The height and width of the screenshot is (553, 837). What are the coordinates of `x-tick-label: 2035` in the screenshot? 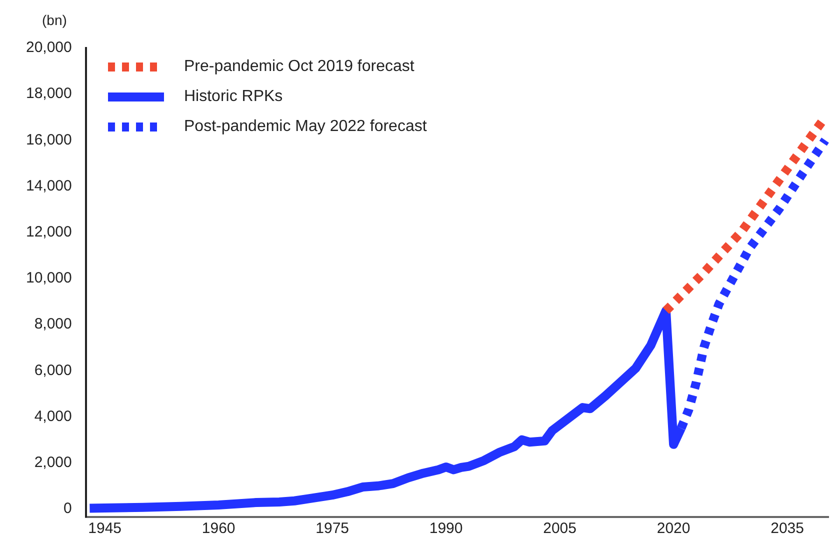 It's located at (787, 529).